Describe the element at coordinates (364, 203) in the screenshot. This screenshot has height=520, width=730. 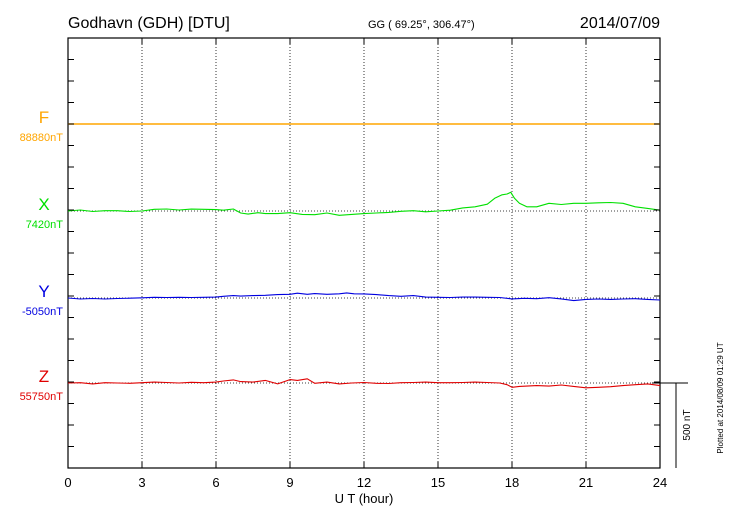
I see `series-line-X` at that location.